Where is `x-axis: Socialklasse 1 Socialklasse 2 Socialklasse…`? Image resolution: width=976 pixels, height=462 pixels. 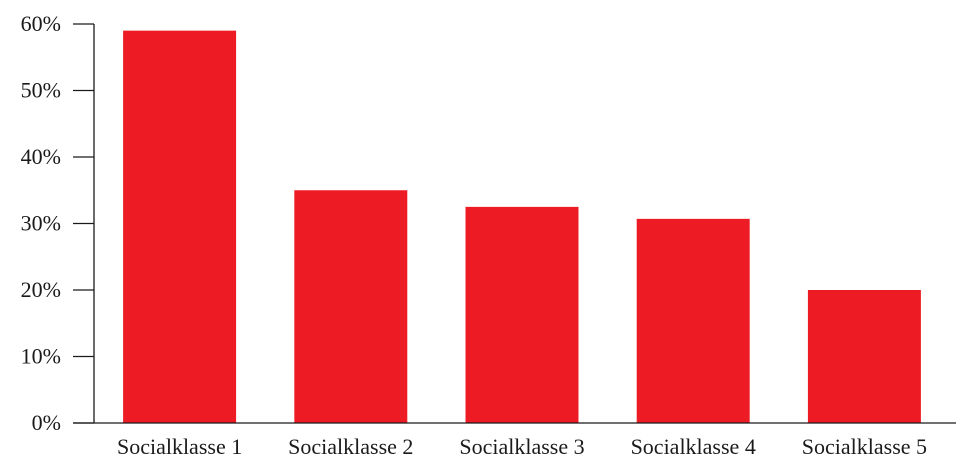
x-axis: Socialklasse 1 Socialklasse 2 Socialklasse… is located at coordinates (514, 440).